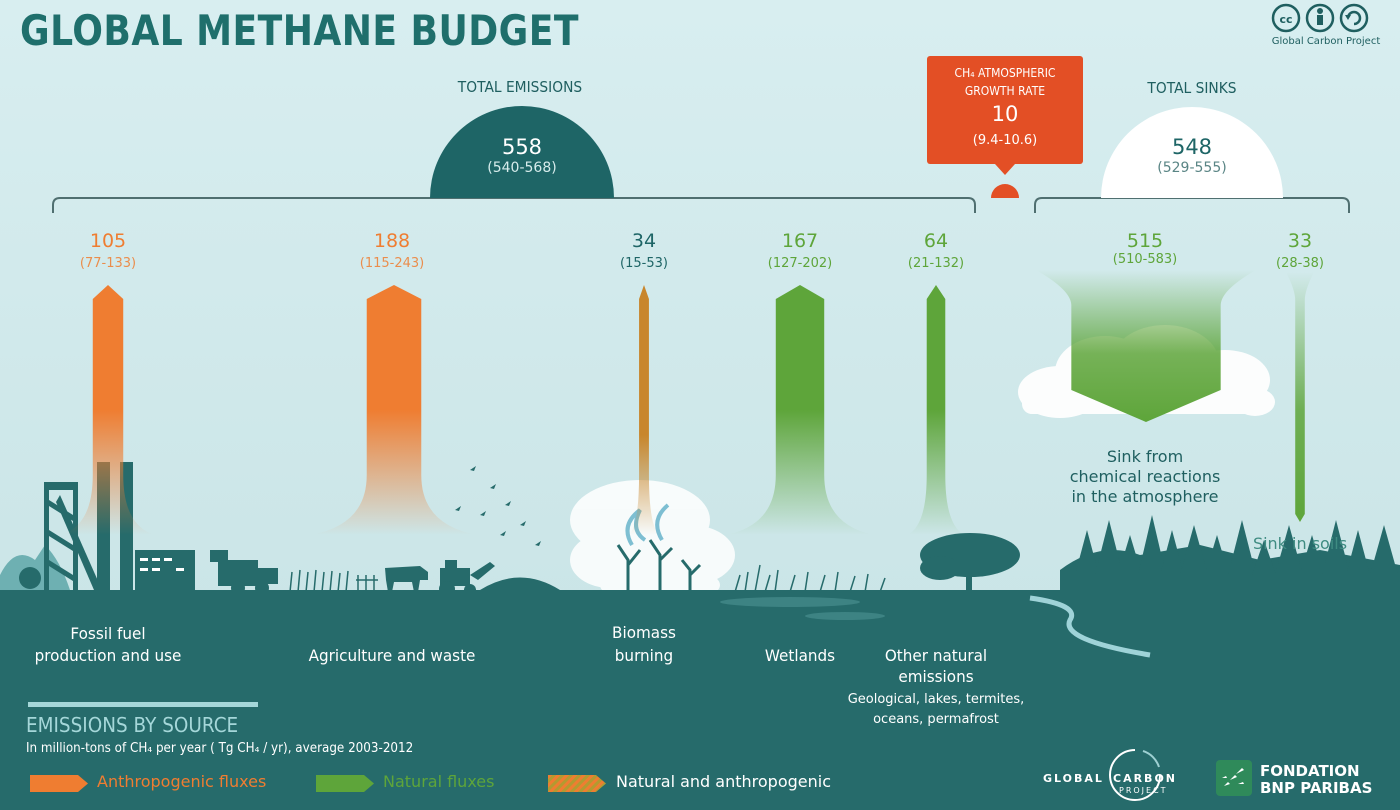 The width and height of the screenshot is (1400, 810). Describe the element at coordinates (520, 87) in the screenshot. I see `total-emissions-label: TOTAL EMISSIONS` at that location.